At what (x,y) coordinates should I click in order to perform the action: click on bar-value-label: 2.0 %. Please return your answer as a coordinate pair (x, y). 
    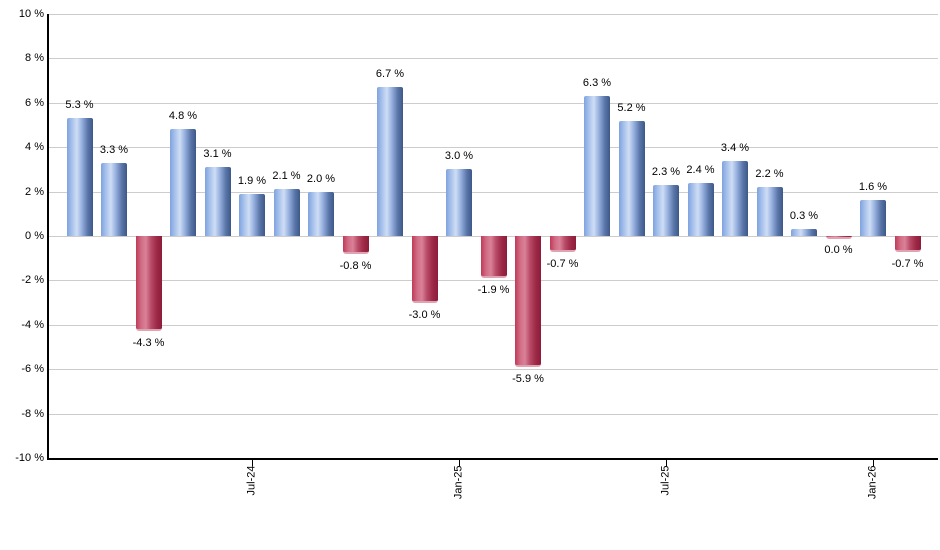
    Looking at the image, I should click on (321, 178).